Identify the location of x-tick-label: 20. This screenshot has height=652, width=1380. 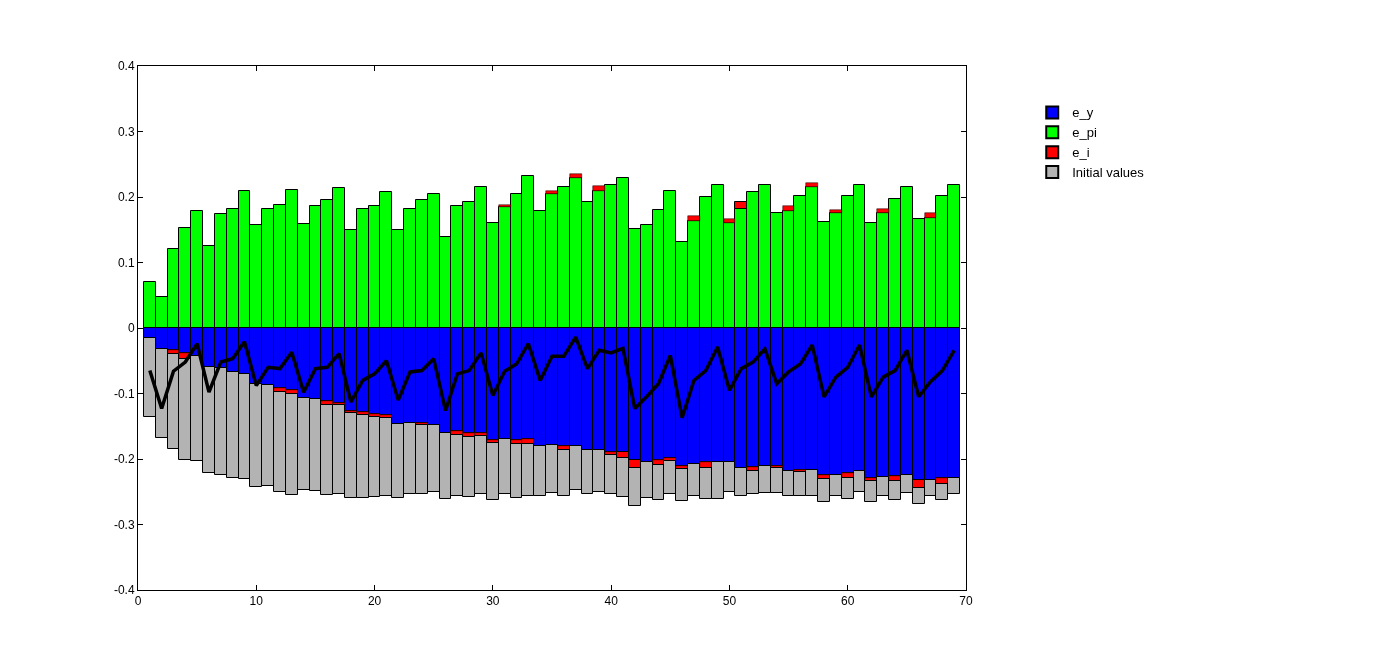
(374, 601).